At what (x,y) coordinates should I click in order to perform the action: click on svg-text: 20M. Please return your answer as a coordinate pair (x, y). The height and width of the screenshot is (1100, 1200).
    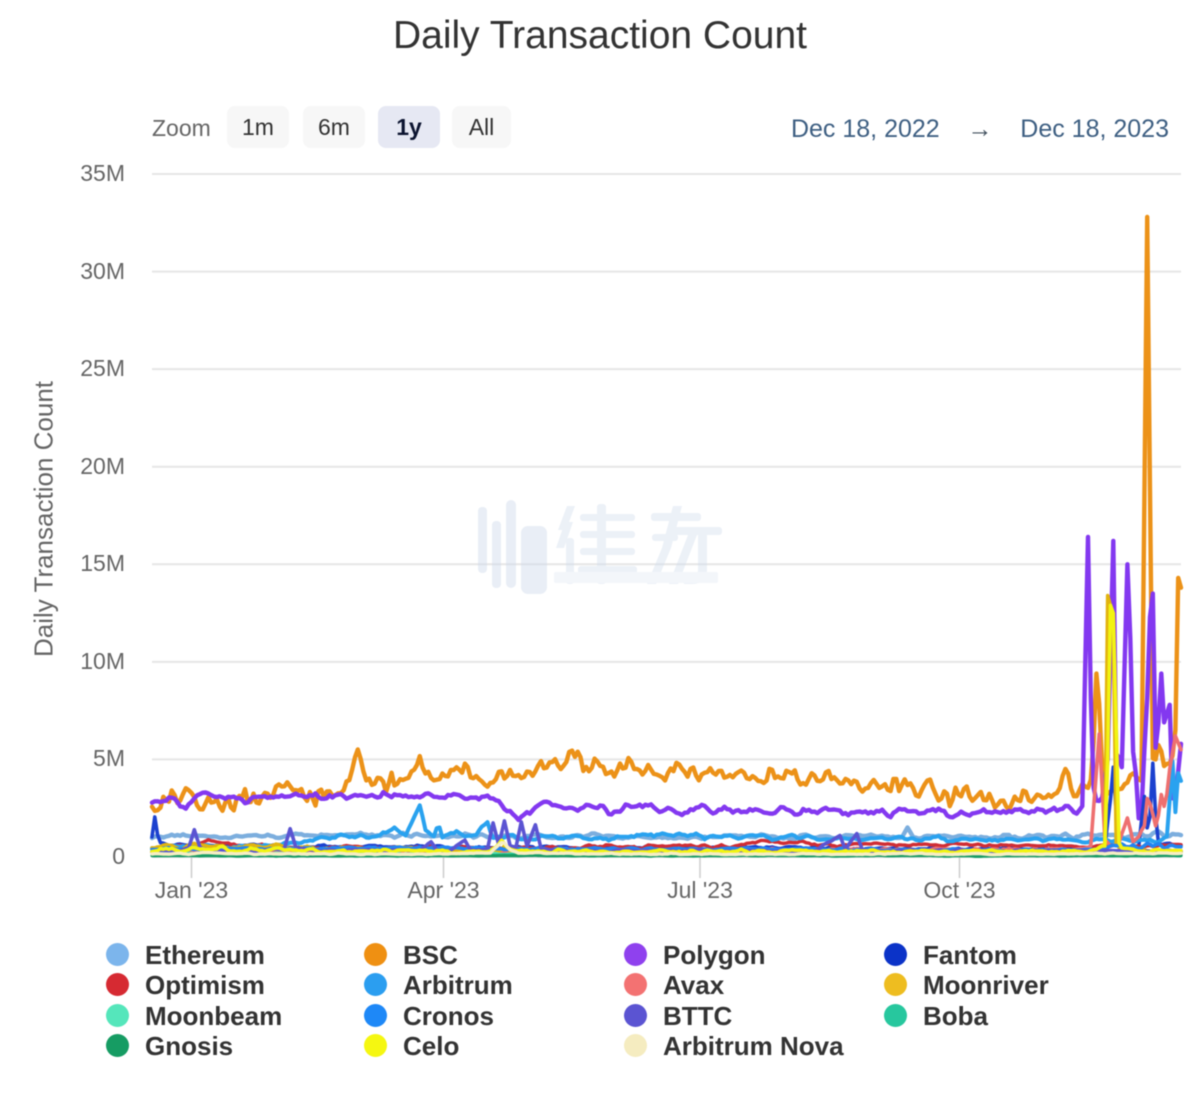
    Looking at the image, I should click on (102, 466).